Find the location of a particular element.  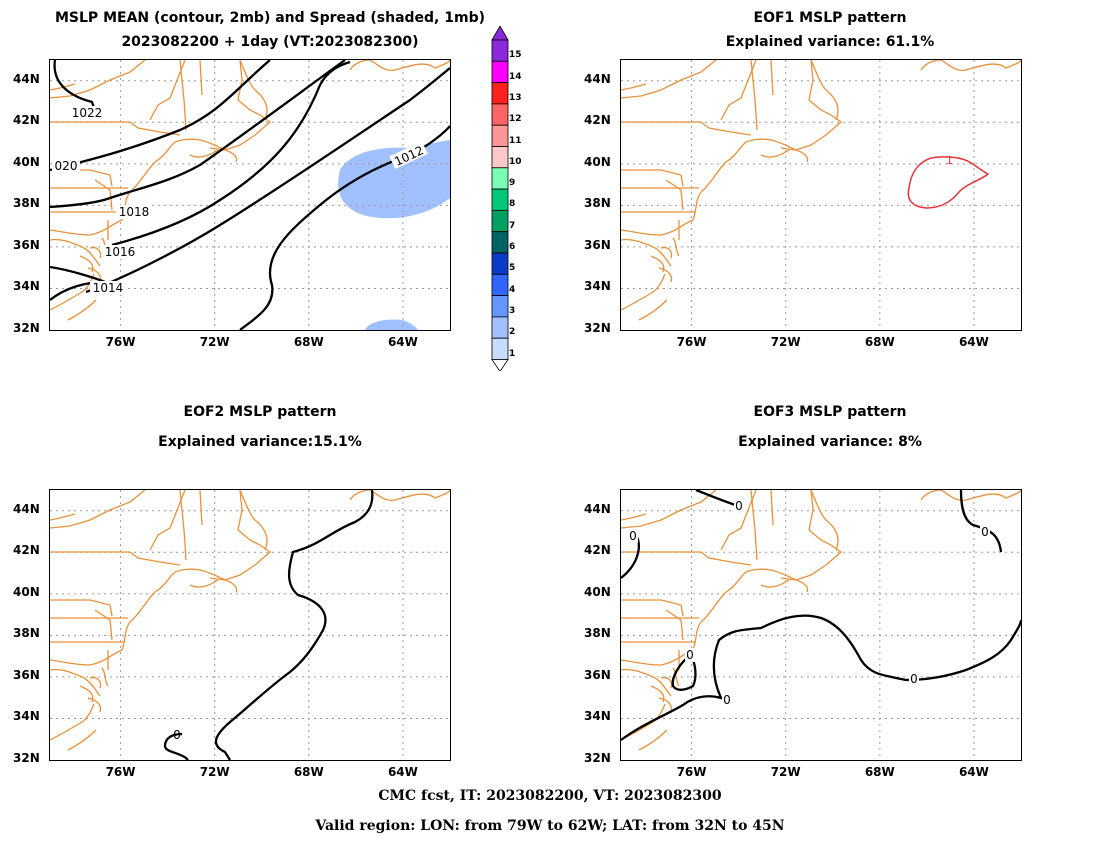

lat-tick-label: 36N is located at coordinates (26, 674).